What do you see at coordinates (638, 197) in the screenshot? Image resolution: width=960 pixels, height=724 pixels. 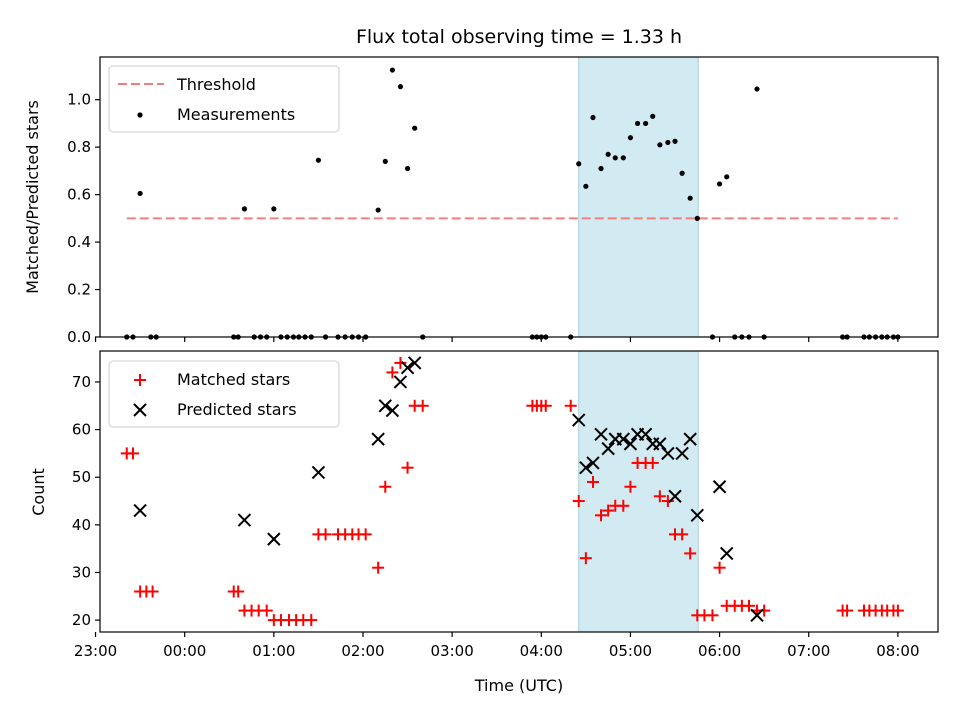 I see `top-shaded-window` at bounding box center [638, 197].